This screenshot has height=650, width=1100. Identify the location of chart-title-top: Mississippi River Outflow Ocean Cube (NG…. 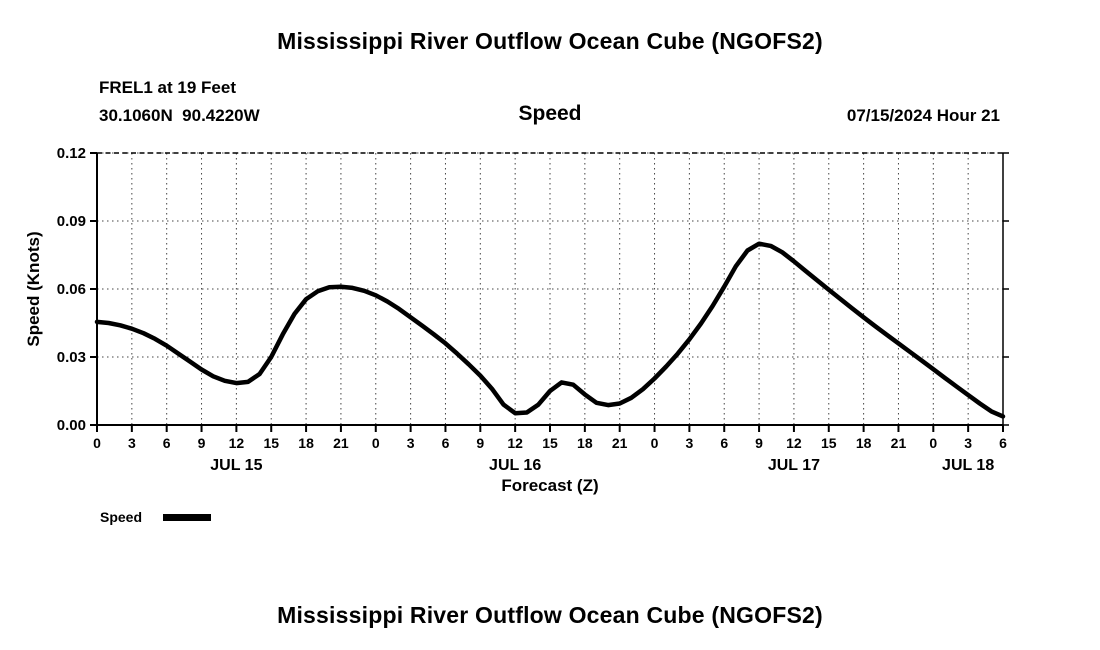
(550, 41).